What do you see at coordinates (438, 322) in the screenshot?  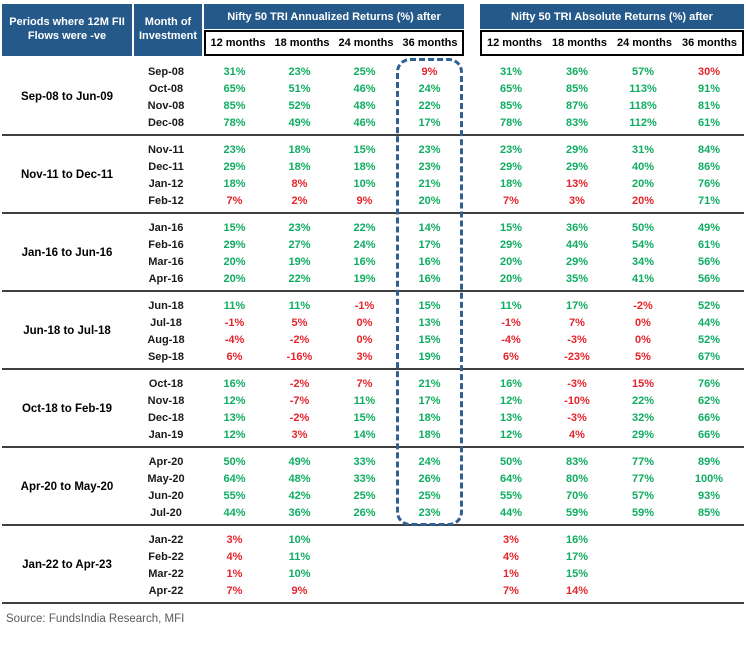 I see `table-row: Jul-18 -1% 5% 0% 13% -1% 7% 0% 44%` at bounding box center [438, 322].